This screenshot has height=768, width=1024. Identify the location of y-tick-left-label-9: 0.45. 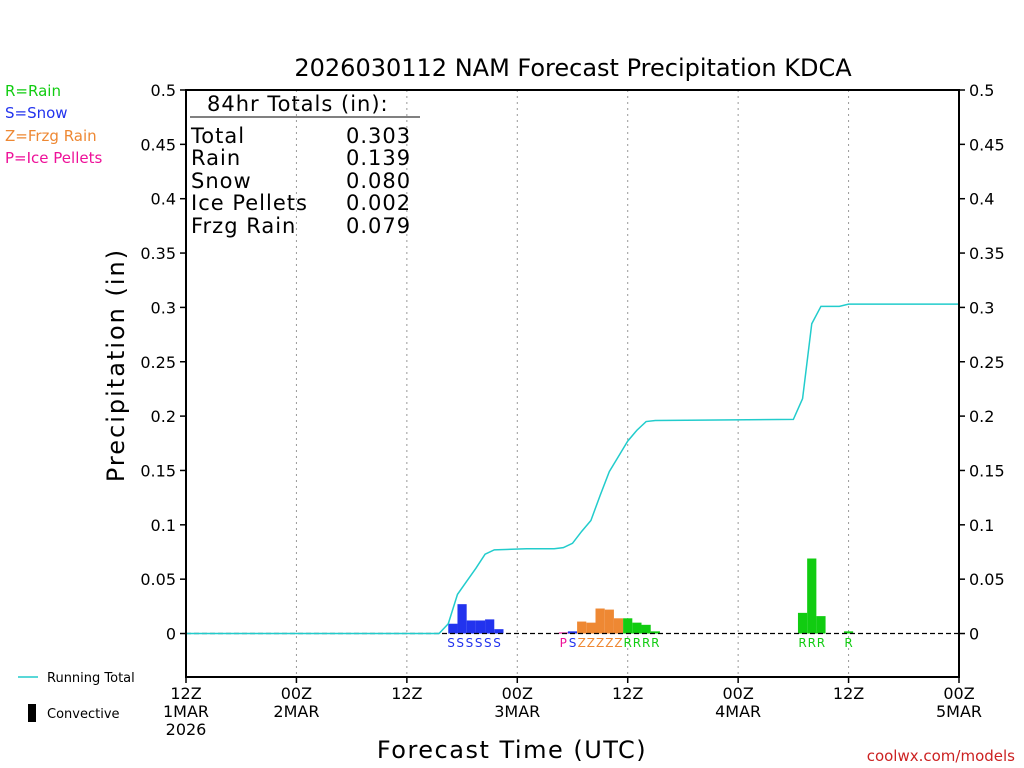
(158, 144).